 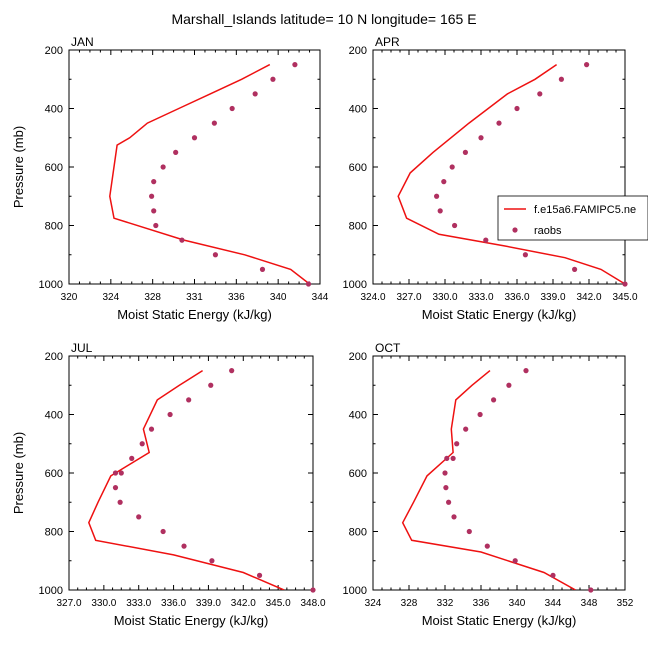 I want to click on x-tick-label: 324.0, so click(x=372, y=297).